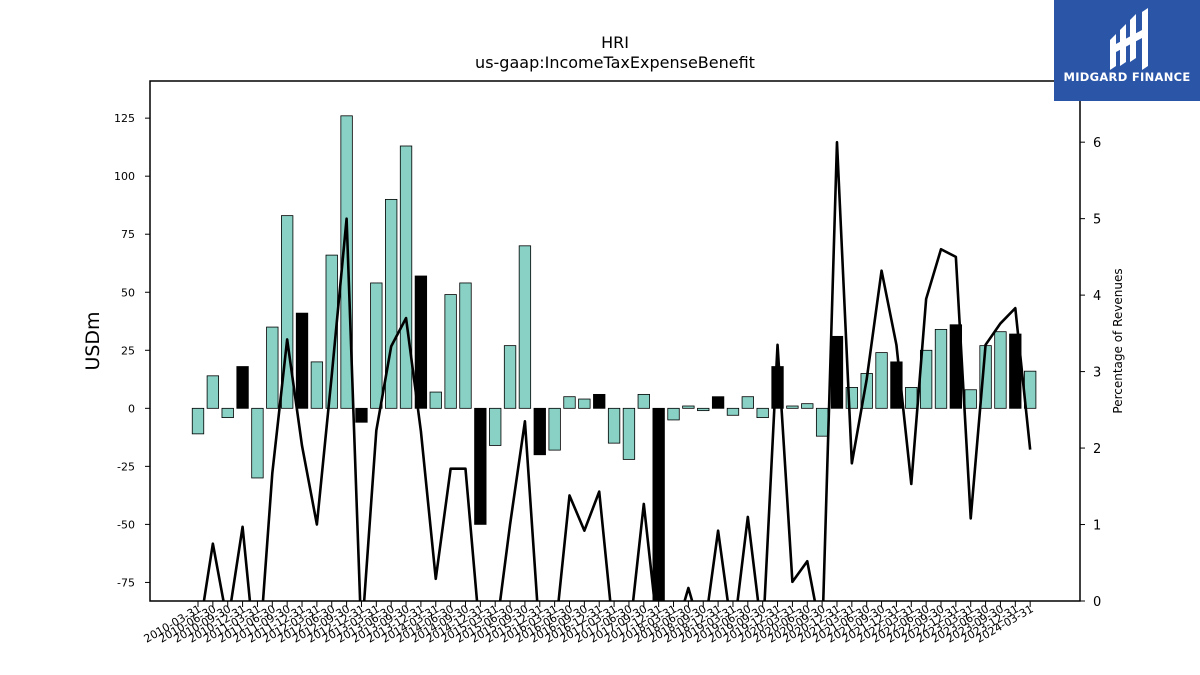 The image size is (1200, 675). What do you see at coordinates (615, 42) in the screenshot?
I see `chart-title: HRI` at bounding box center [615, 42].